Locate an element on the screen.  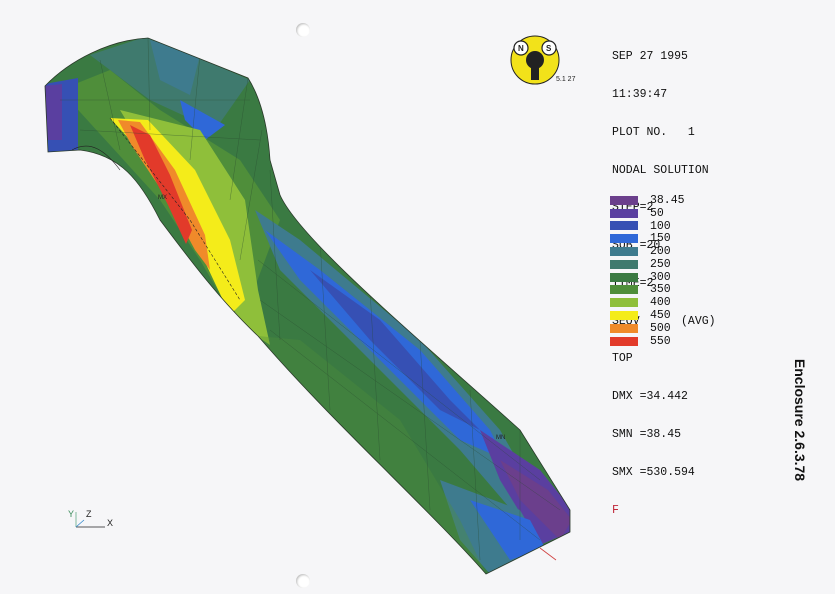
axis-y-label: Y is located at coordinates (71, 514).